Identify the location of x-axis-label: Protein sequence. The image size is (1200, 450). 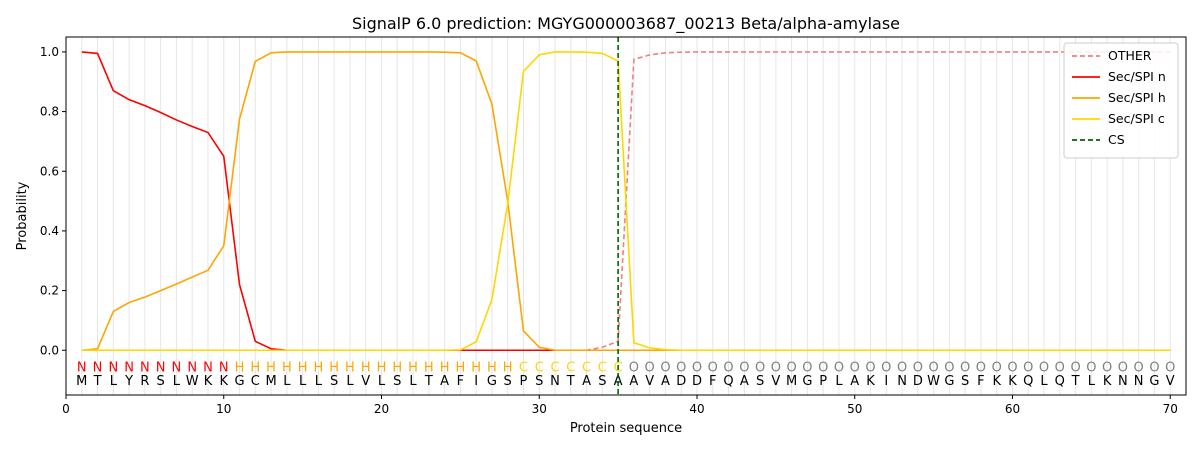
(626, 428).